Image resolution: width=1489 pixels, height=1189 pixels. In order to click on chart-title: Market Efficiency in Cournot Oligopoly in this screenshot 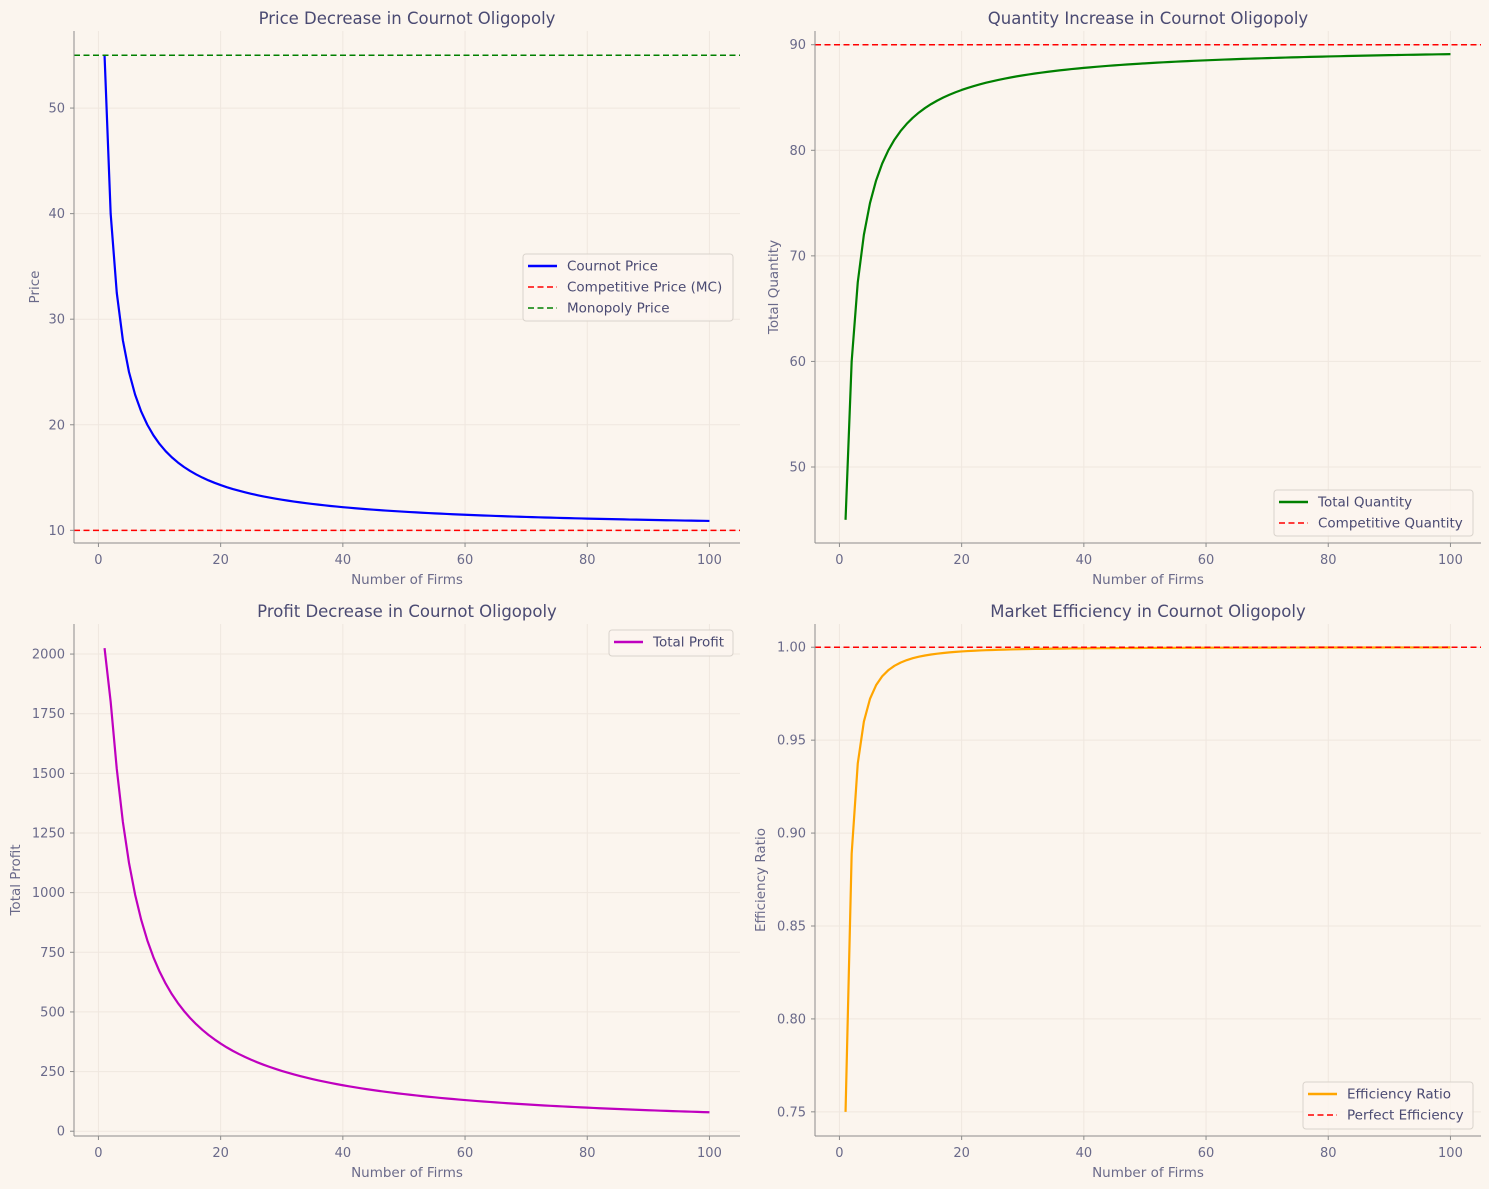, I will do `click(1148, 611)`.